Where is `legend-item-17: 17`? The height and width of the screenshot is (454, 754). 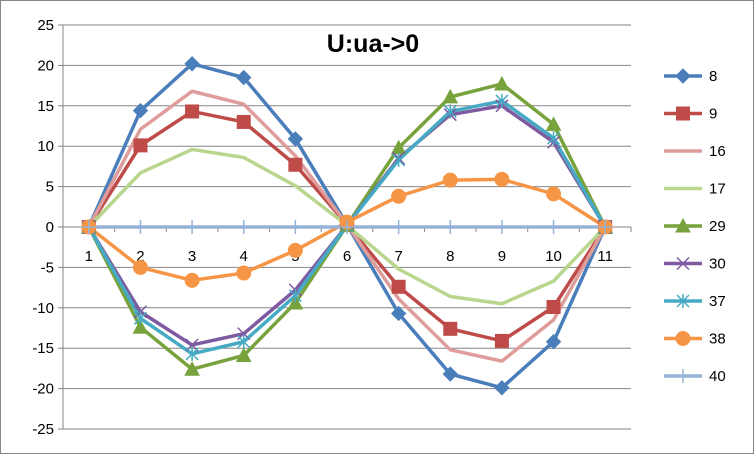 legend-item-17: 17 is located at coordinates (695, 189).